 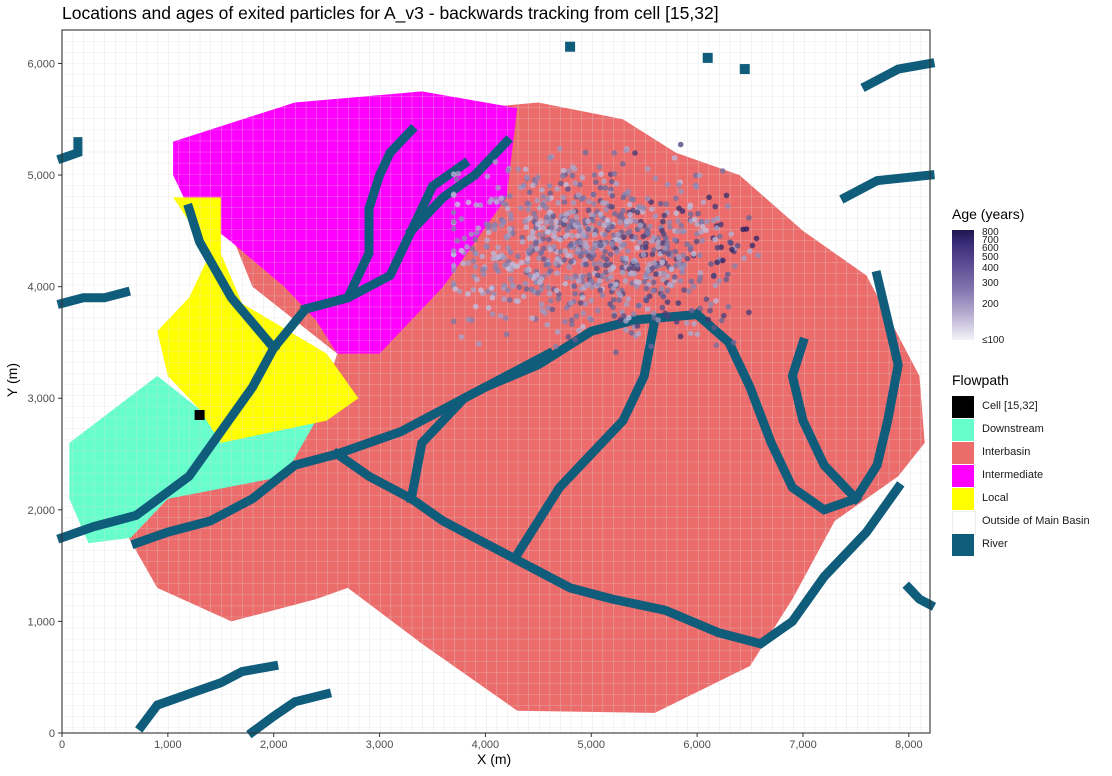 I want to click on y-tick-label: 1,000, so click(x=41, y=622).